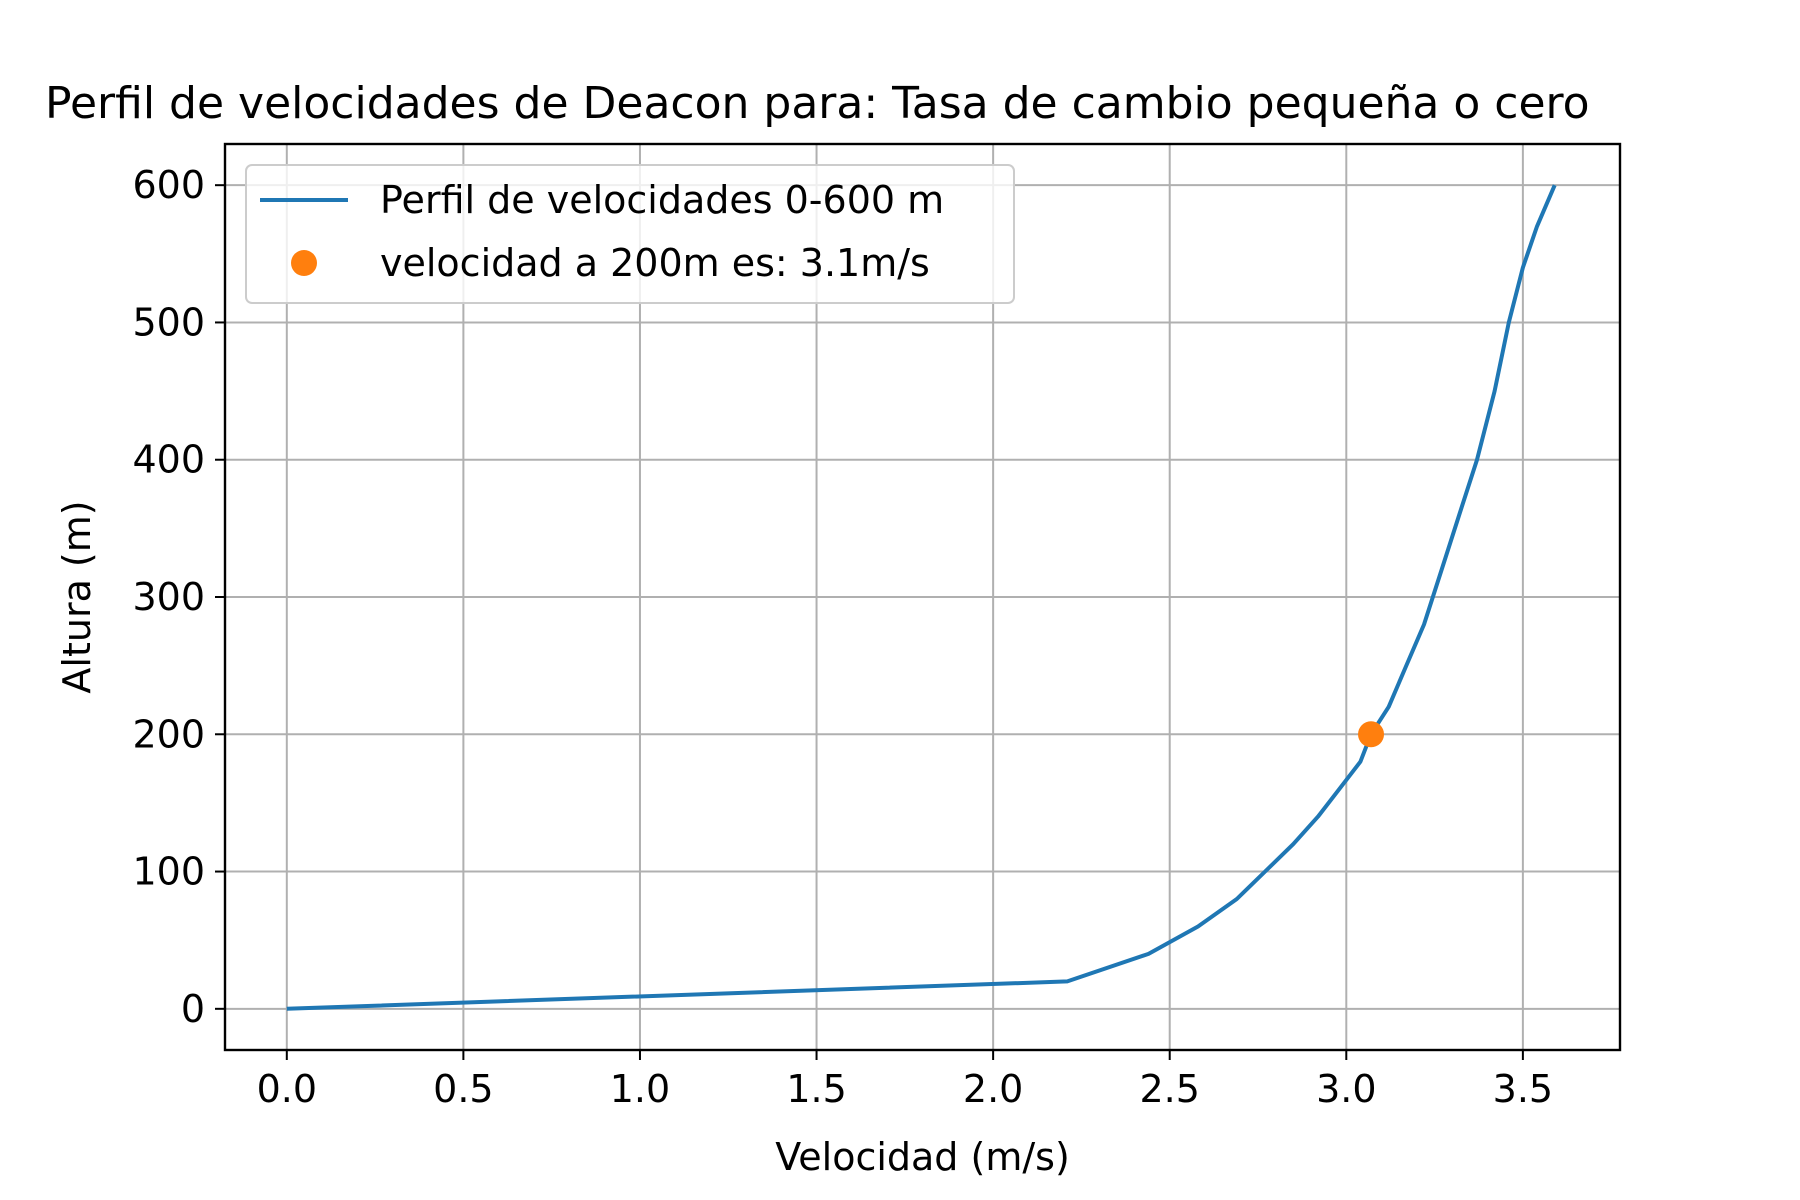  I want to click on x-tick-label: 0.5, so click(463, 1089).